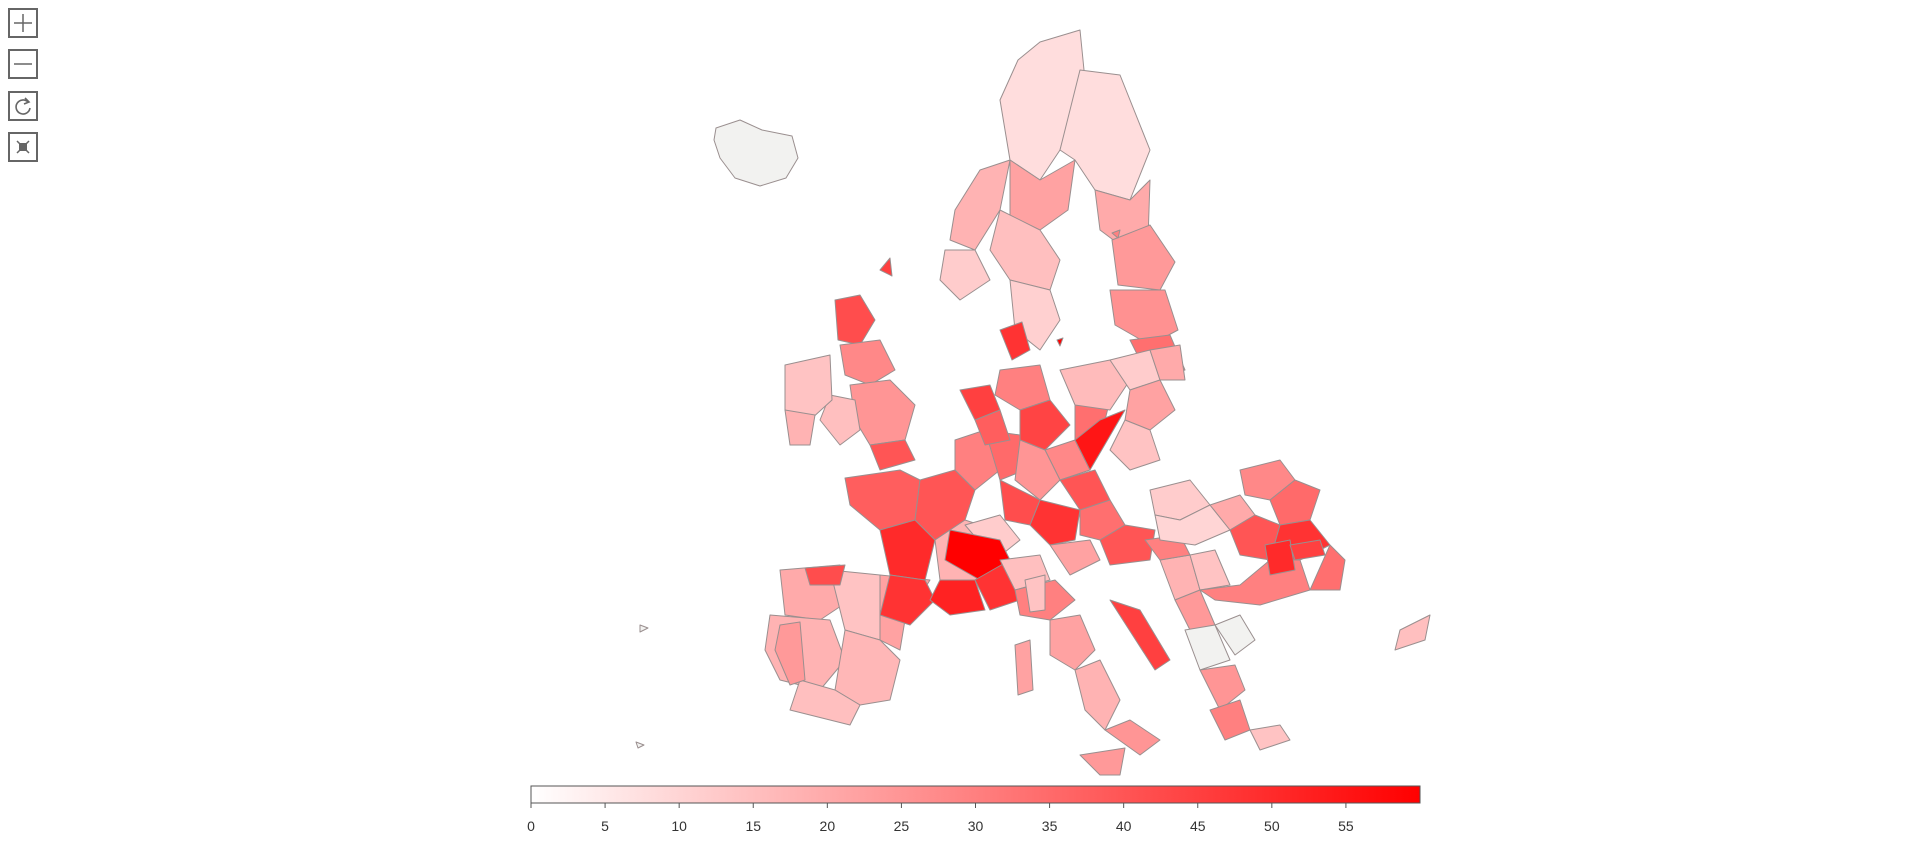  What do you see at coordinates (605, 826) in the screenshot?
I see `legend-tick-label: 5` at bounding box center [605, 826].